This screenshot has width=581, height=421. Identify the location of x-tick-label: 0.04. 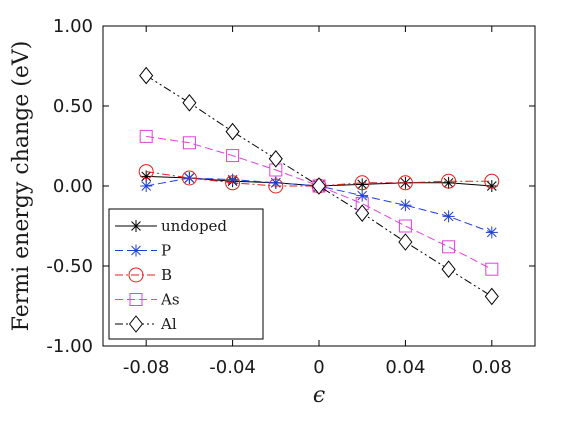
(405, 367).